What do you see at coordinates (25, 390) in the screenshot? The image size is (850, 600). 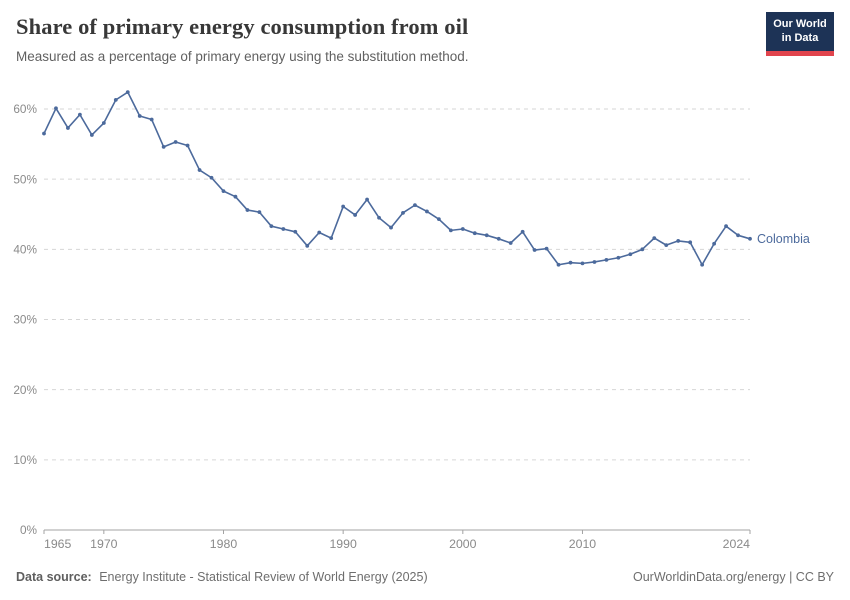 I see `y-axis-label-20: 20%` at bounding box center [25, 390].